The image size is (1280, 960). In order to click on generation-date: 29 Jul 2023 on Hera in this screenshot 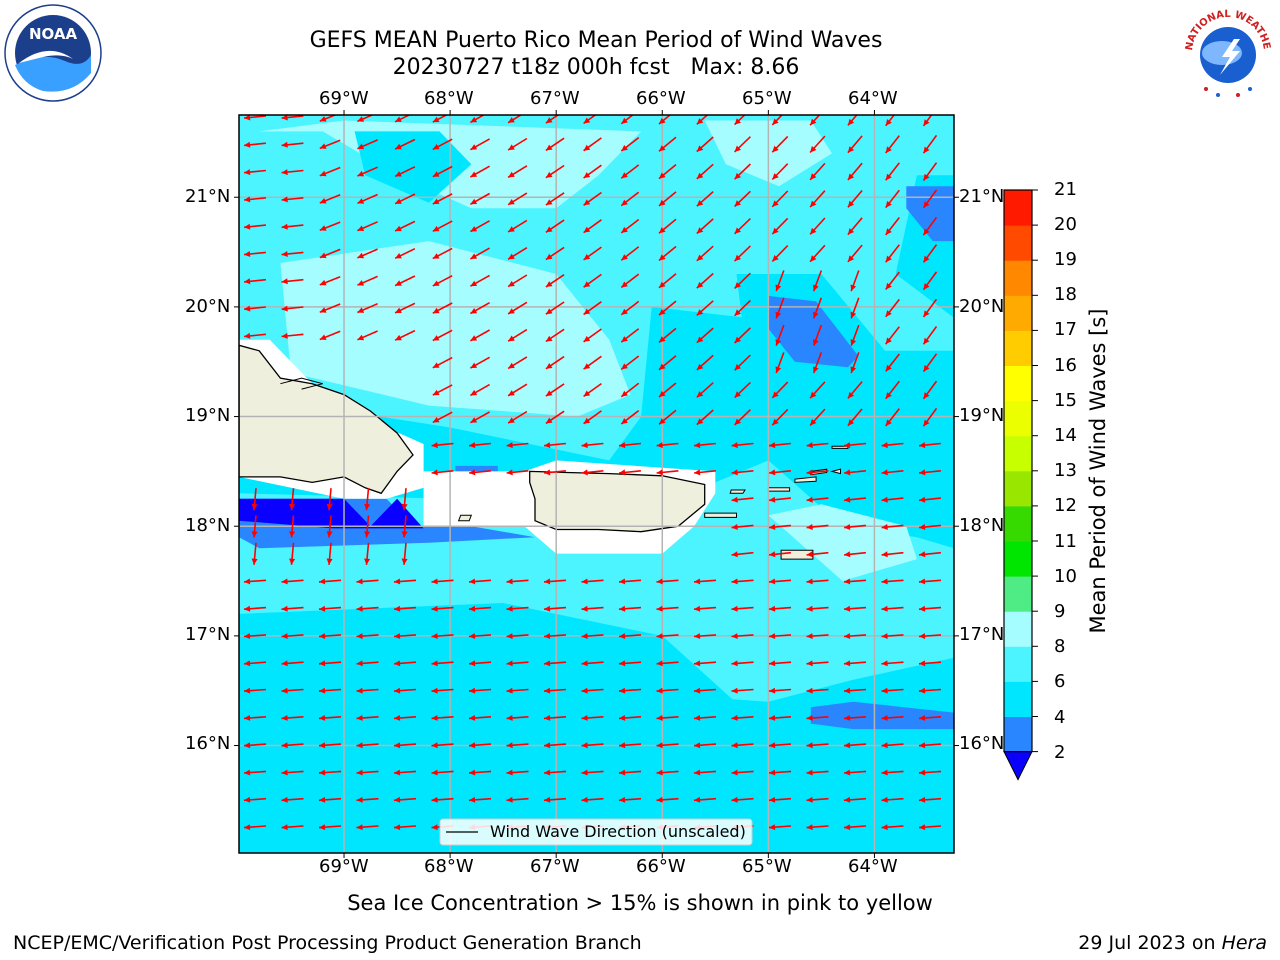, I will do `click(1172, 943)`.